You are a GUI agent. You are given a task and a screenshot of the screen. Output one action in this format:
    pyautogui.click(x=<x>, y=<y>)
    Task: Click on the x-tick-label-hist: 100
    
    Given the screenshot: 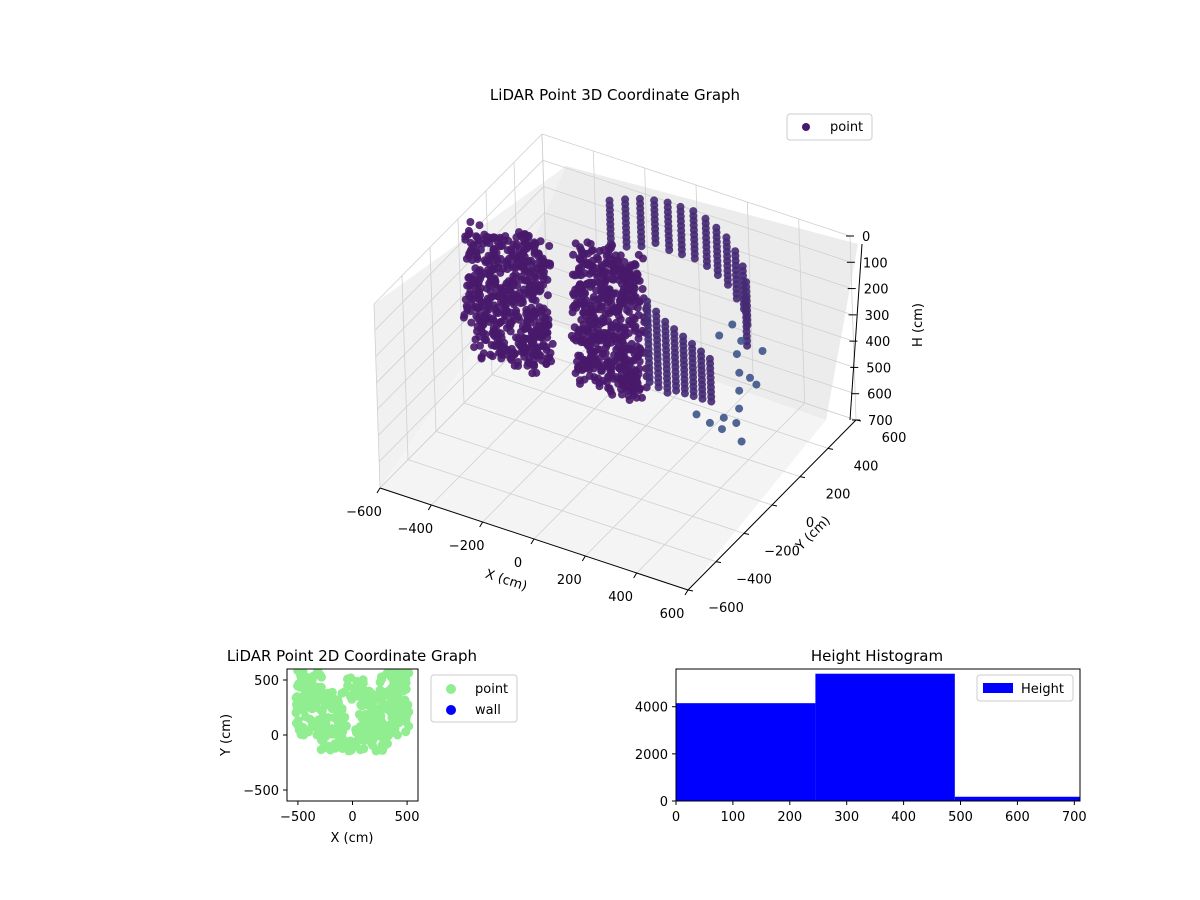 What is the action you would take?
    pyautogui.click(x=732, y=817)
    